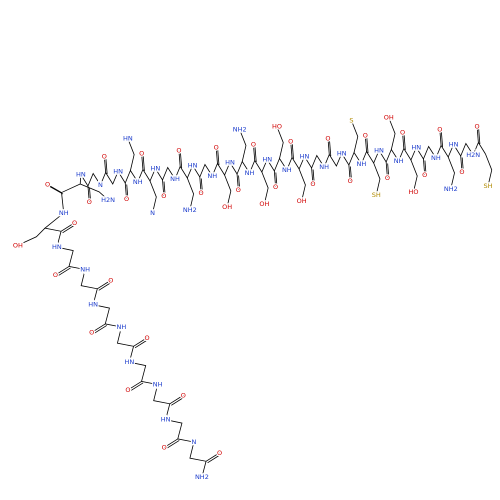 The image size is (500, 500). I want to click on side-chain-label: HO, so click(277, 127).